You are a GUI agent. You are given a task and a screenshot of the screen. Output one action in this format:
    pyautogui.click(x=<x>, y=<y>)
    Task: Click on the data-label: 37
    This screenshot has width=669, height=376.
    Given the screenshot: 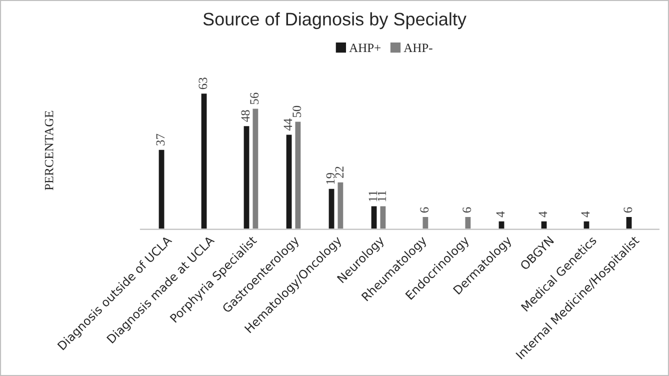 What is the action you would take?
    pyautogui.click(x=160, y=140)
    